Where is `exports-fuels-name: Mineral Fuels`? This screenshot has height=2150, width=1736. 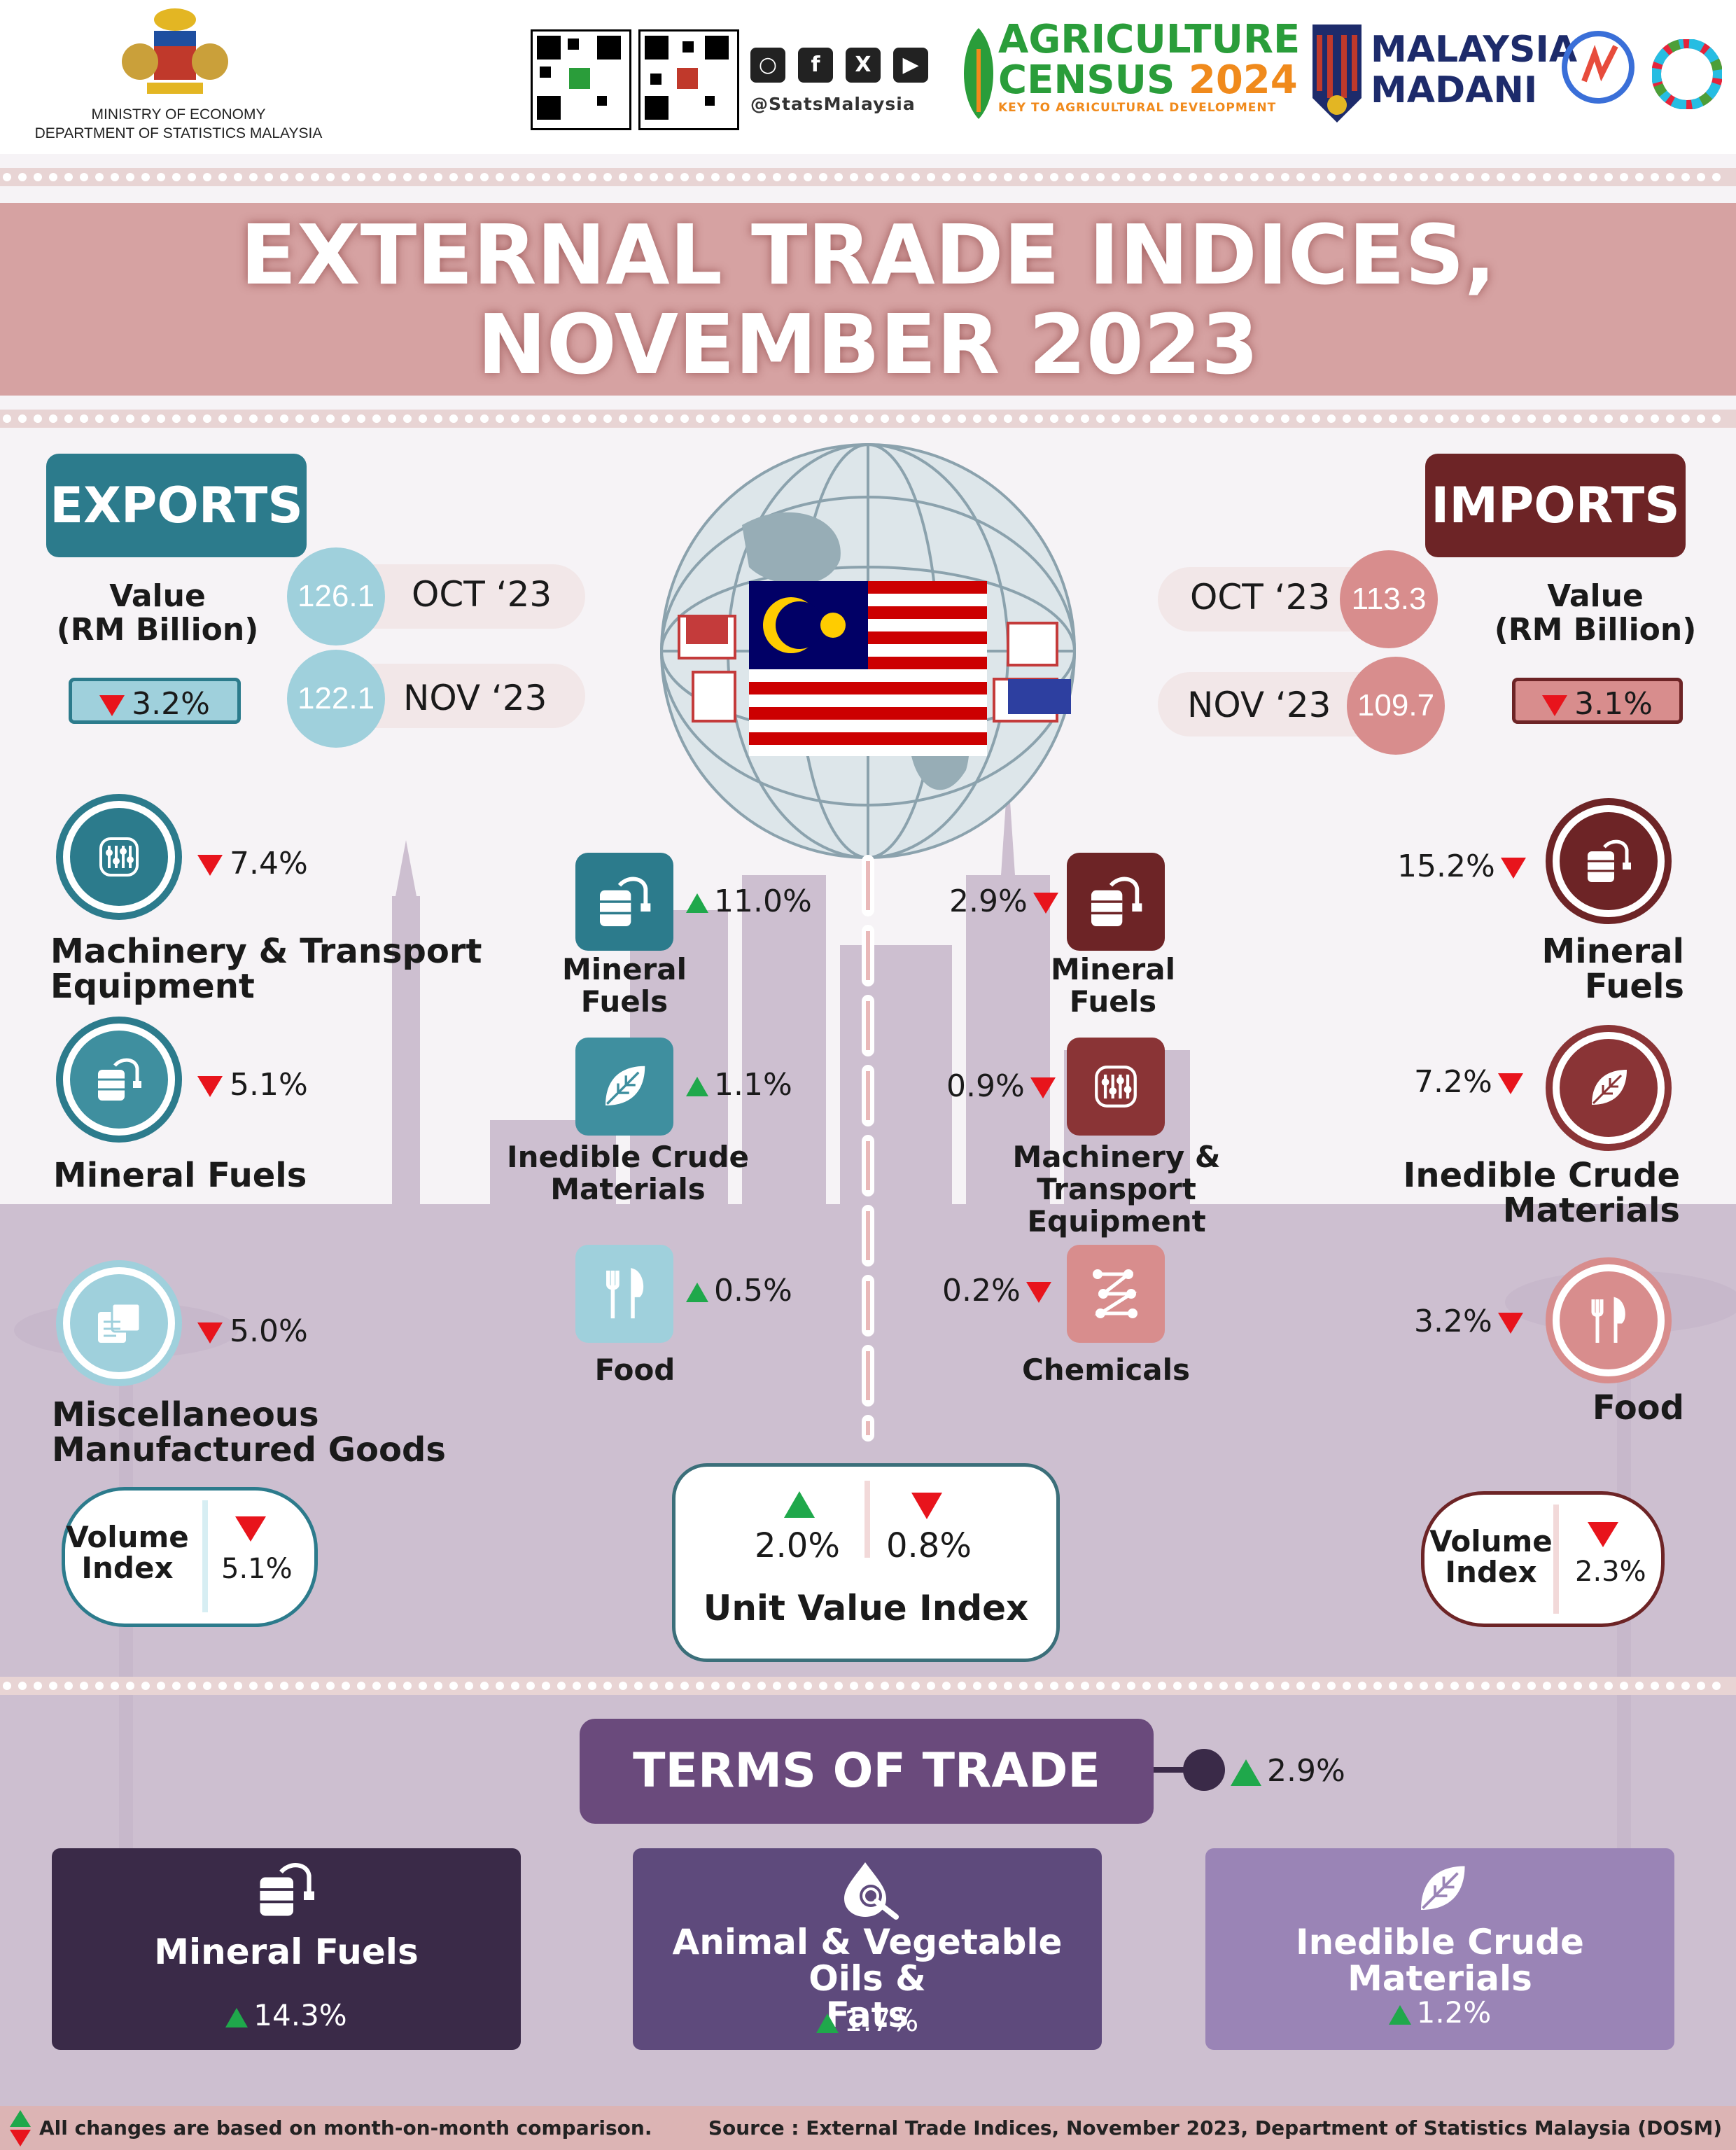
exports-fuels-name: Mineral Fuels is located at coordinates (180, 1175).